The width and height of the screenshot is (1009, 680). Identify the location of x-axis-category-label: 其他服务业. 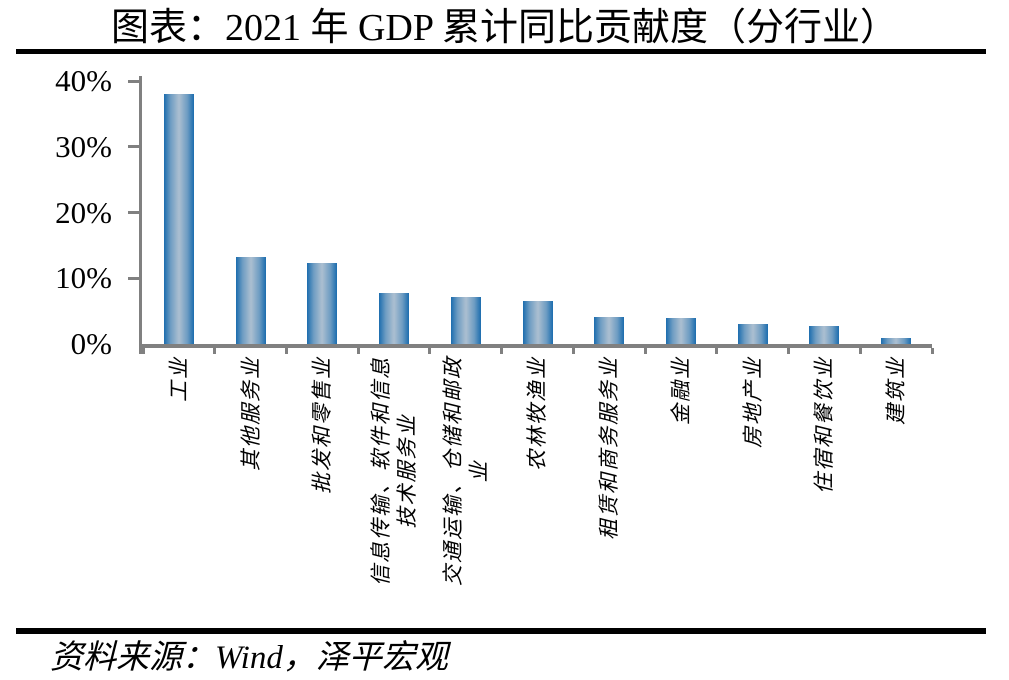
(250, 413).